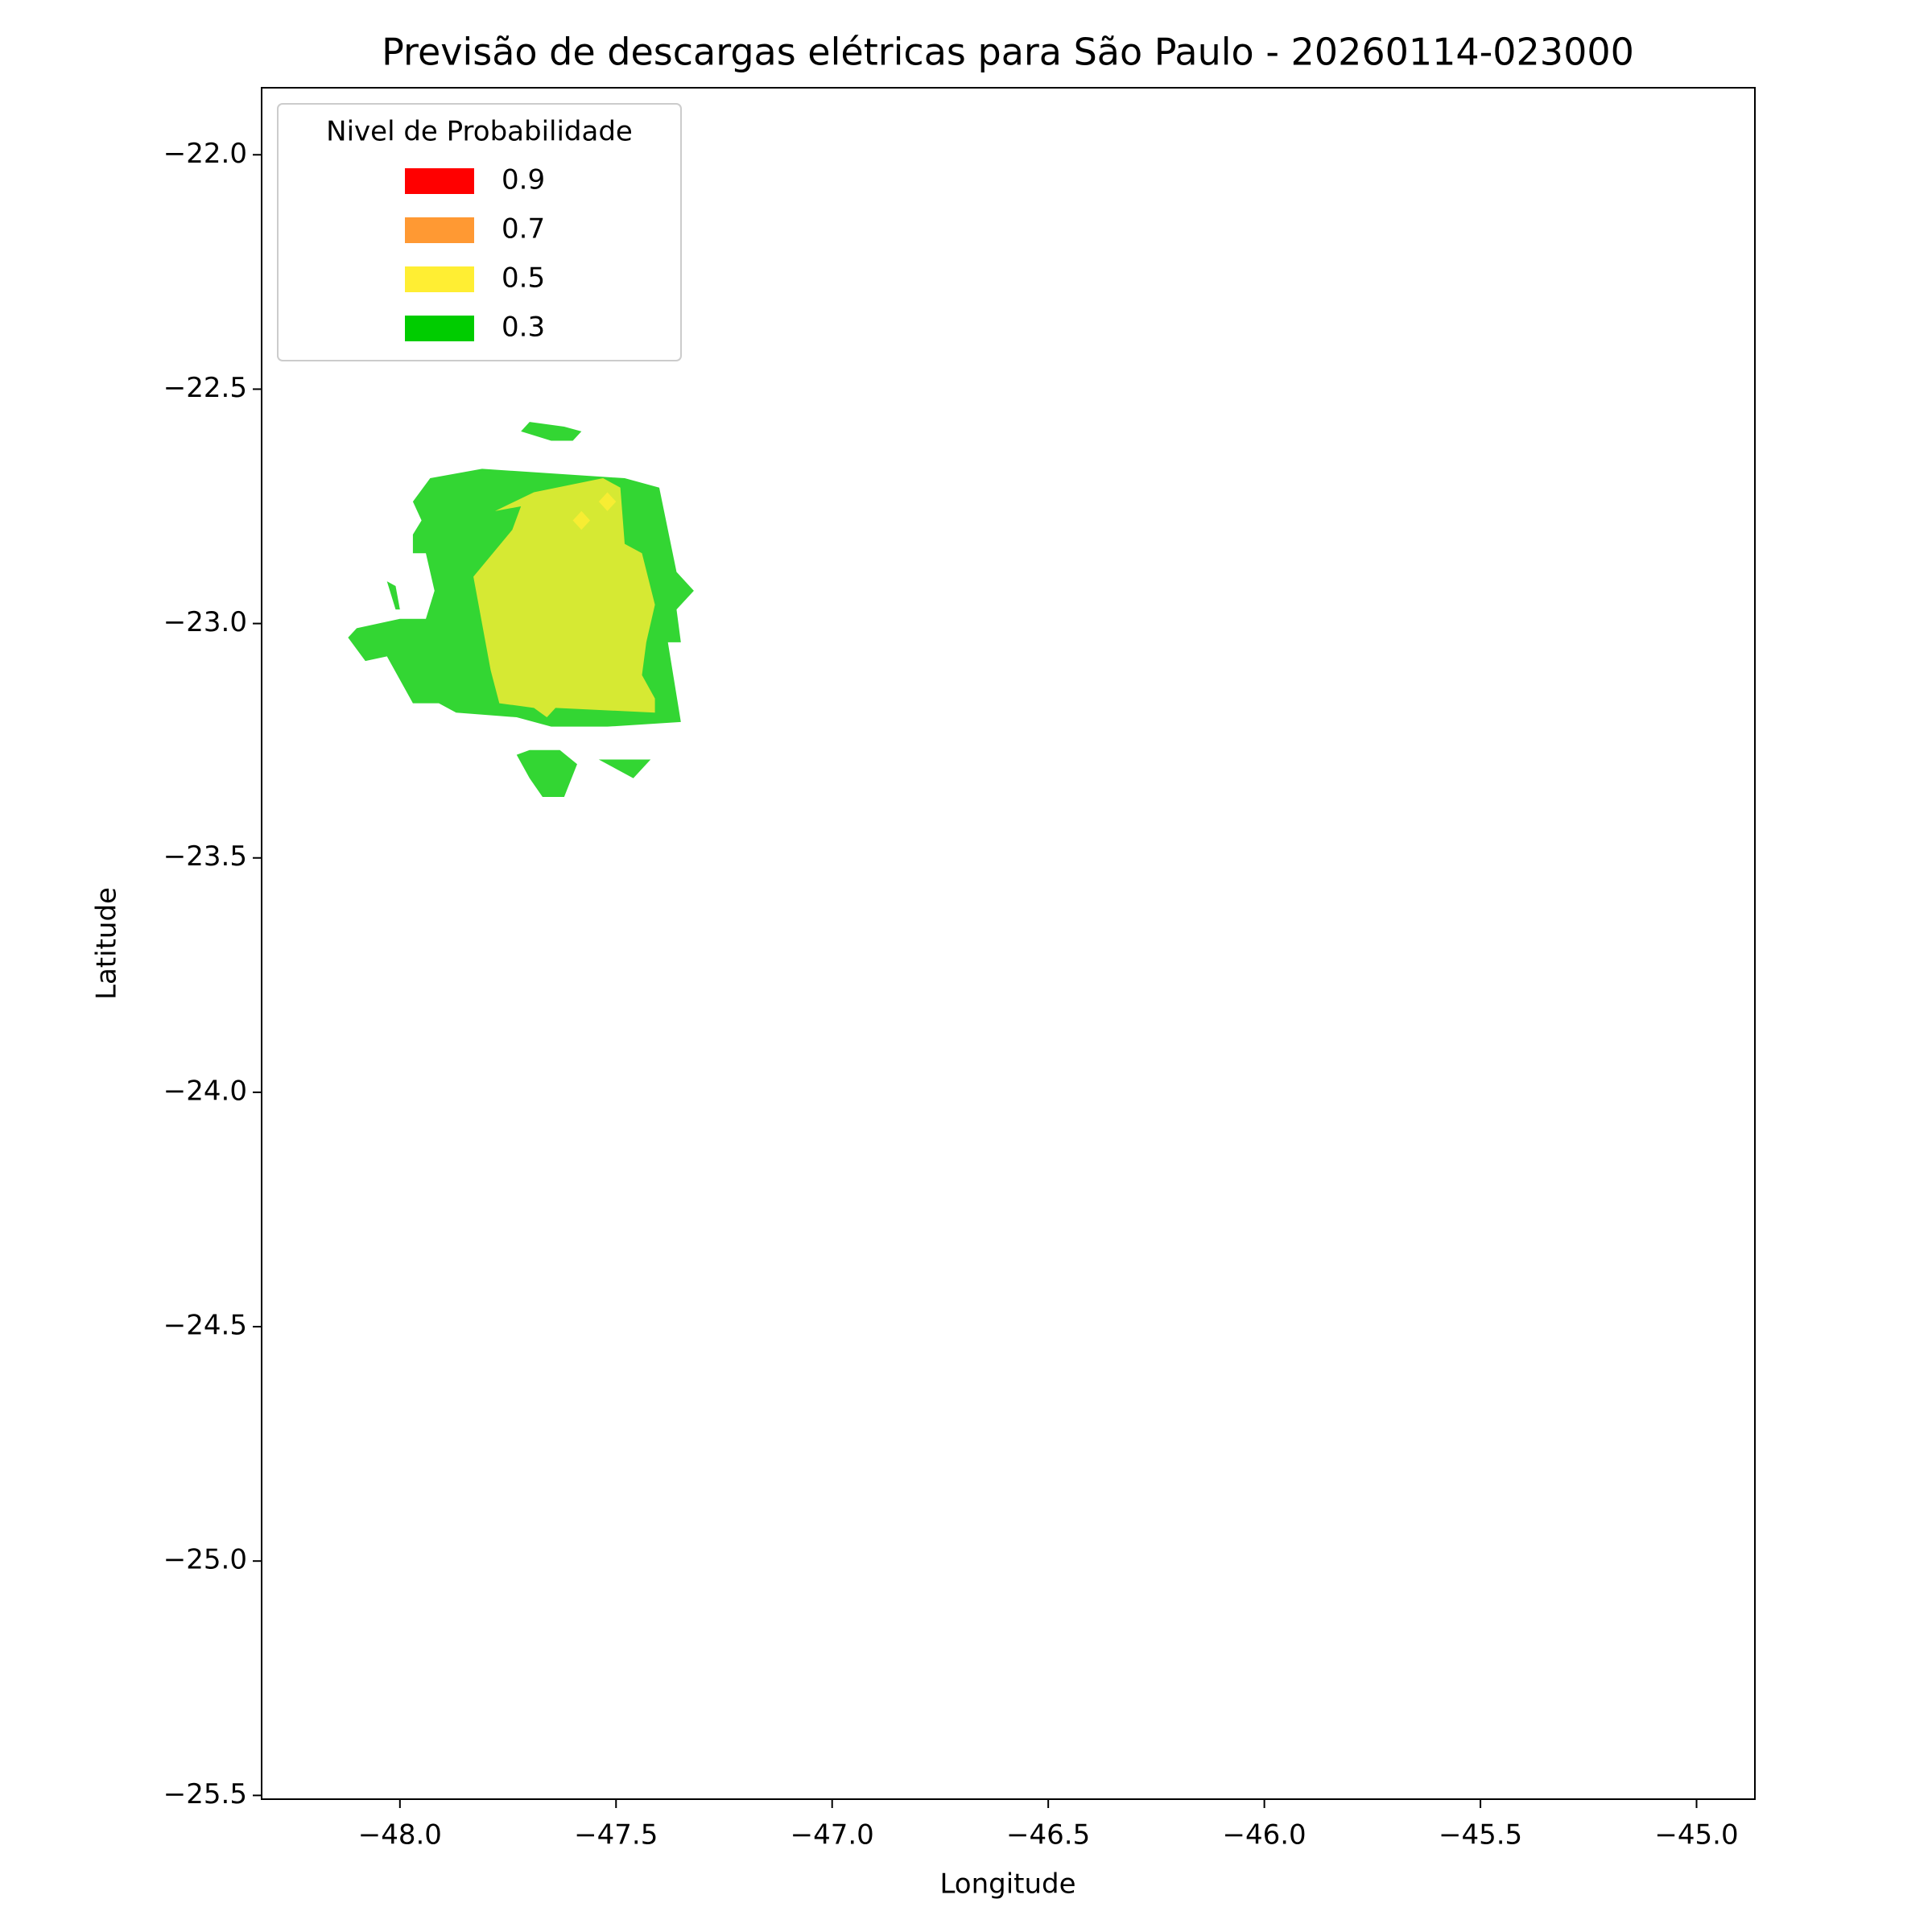 The image size is (1932, 1932). What do you see at coordinates (205, 154) in the screenshot?
I see `y-tick-label: −22.0` at bounding box center [205, 154].